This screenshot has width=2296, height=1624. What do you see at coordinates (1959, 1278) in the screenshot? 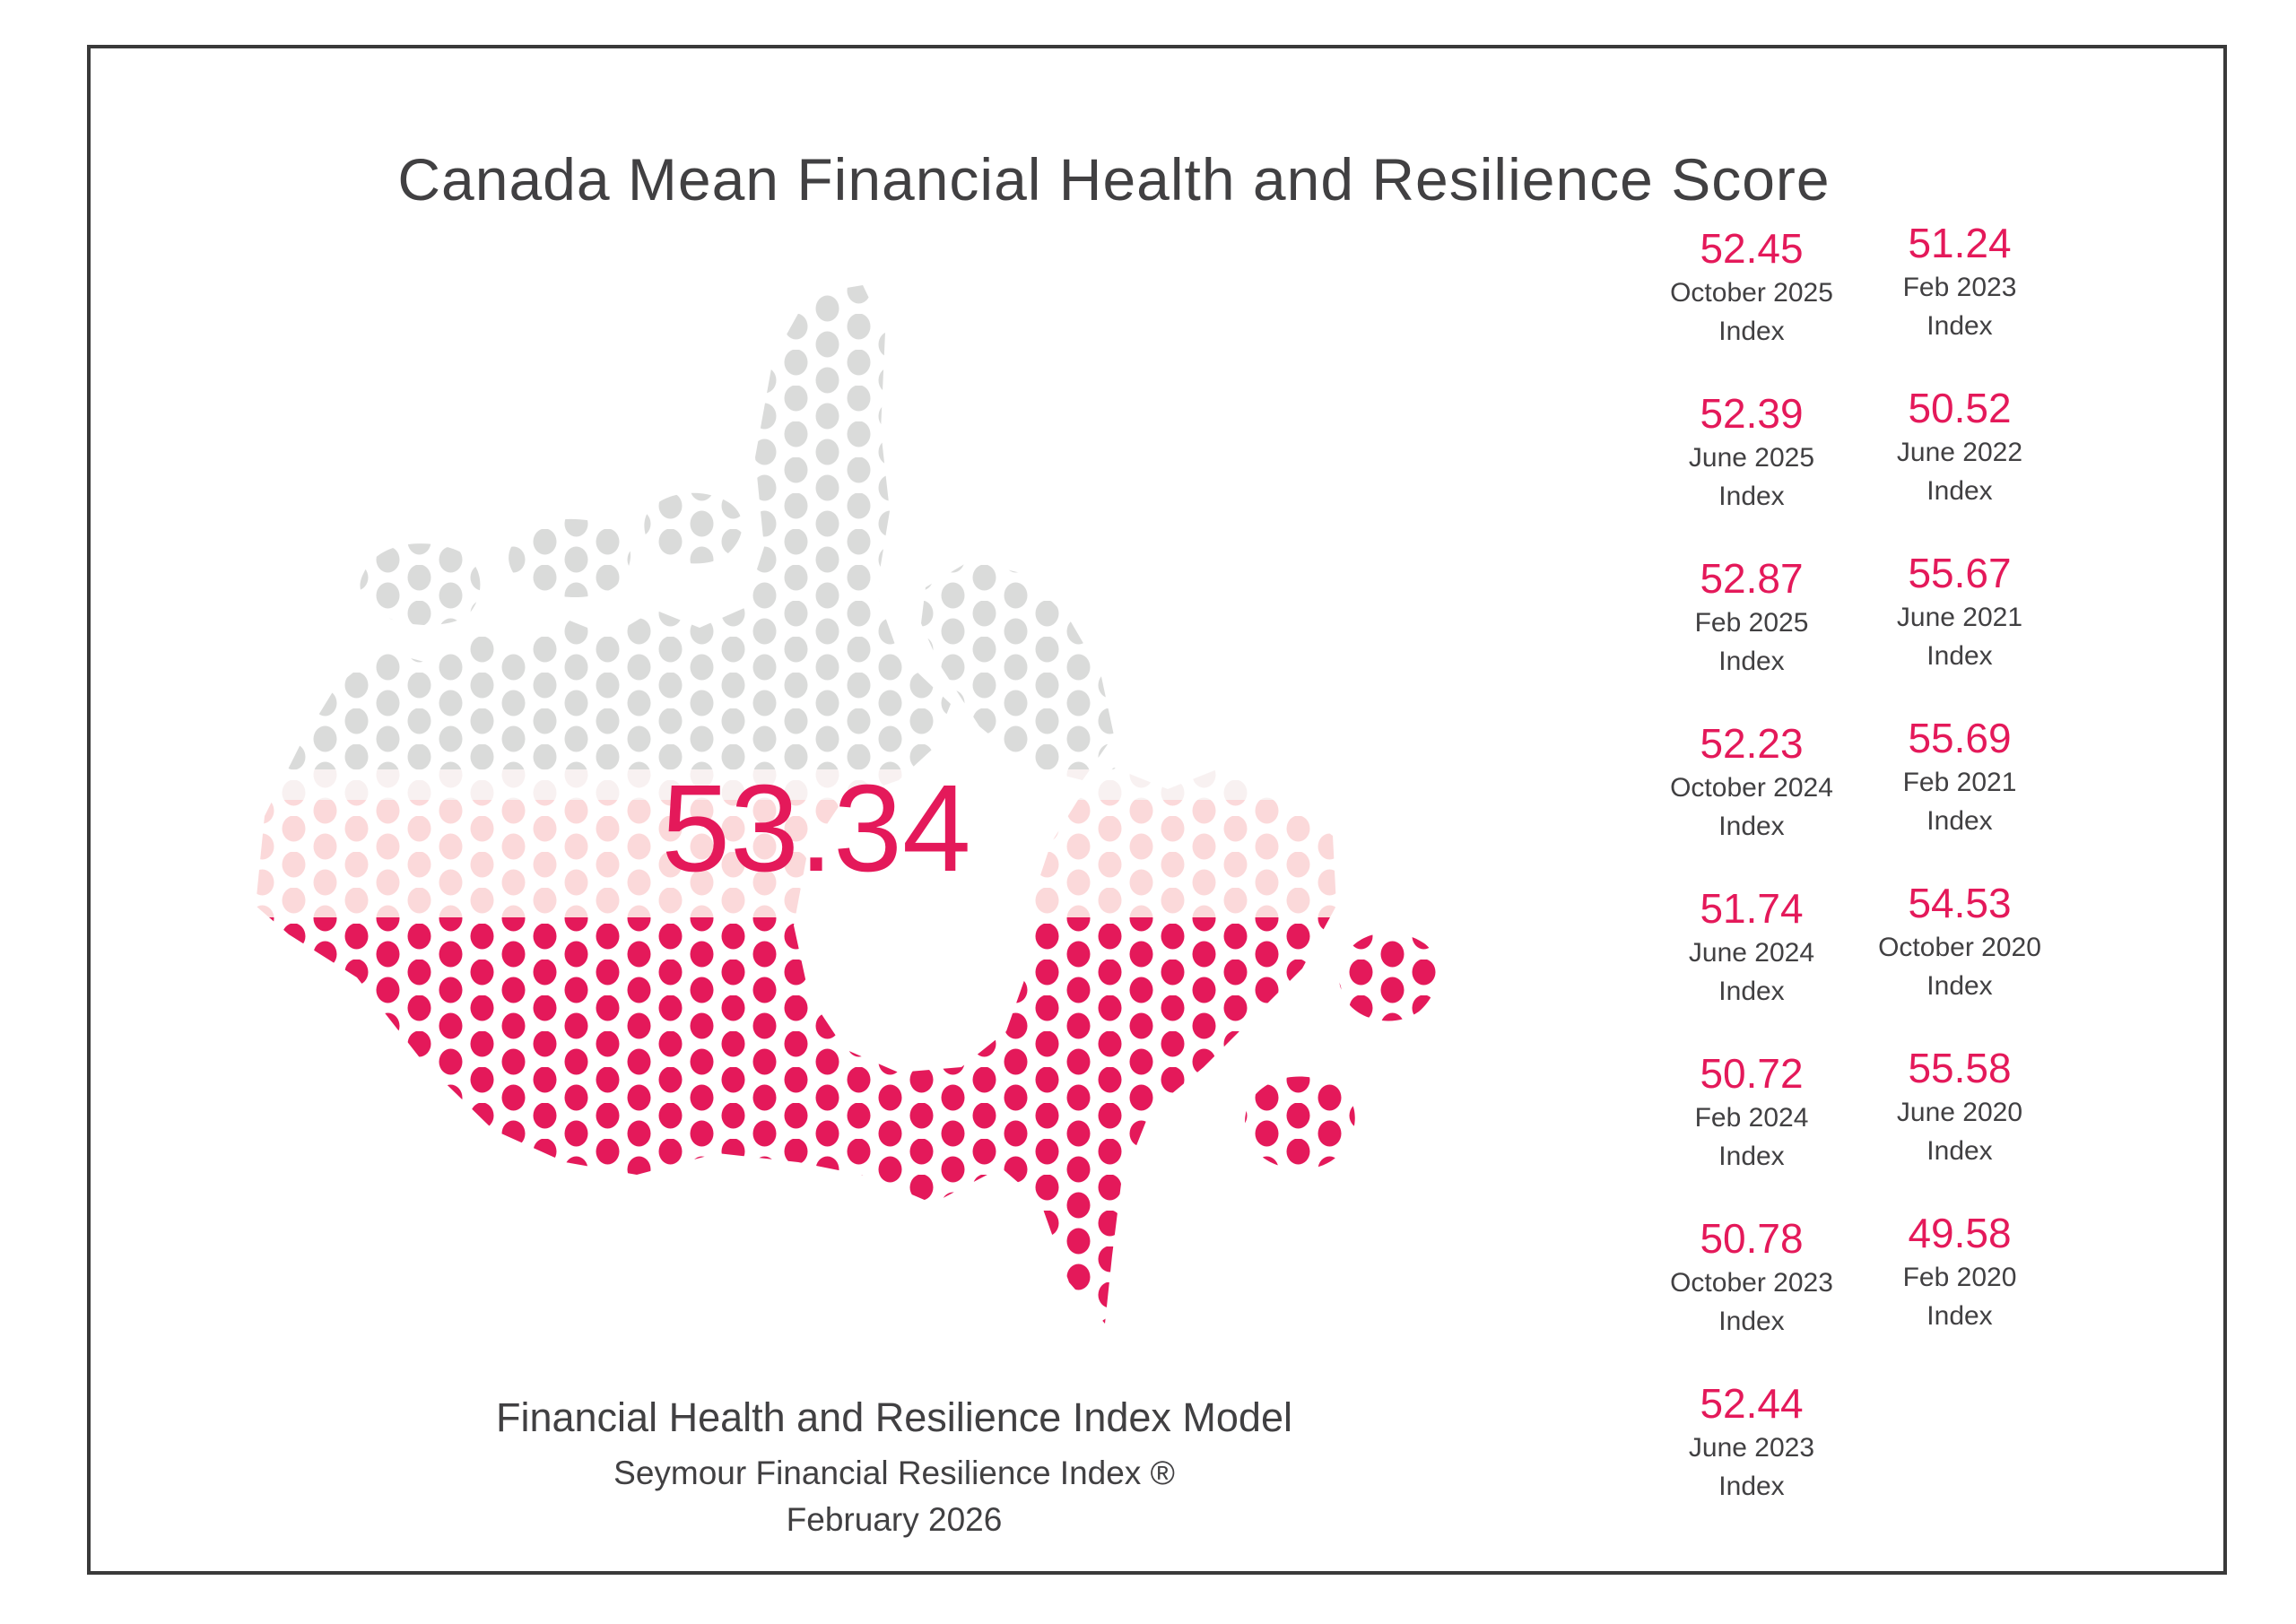
I see `index-period: Feb 2020` at bounding box center [1959, 1278].